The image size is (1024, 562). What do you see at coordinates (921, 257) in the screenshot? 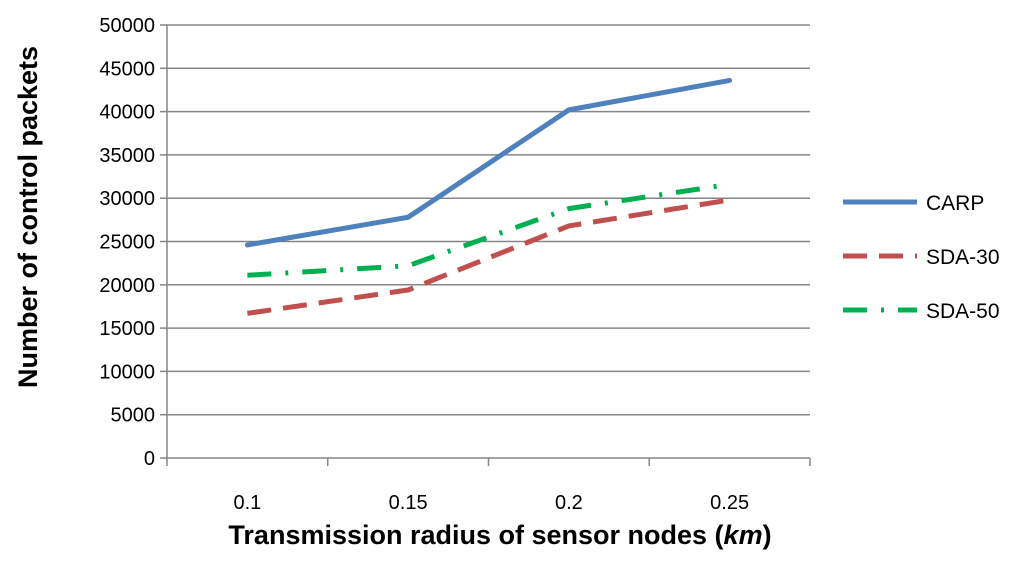
I see `legend: CARP SDA-30 SDA-50` at bounding box center [921, 257].